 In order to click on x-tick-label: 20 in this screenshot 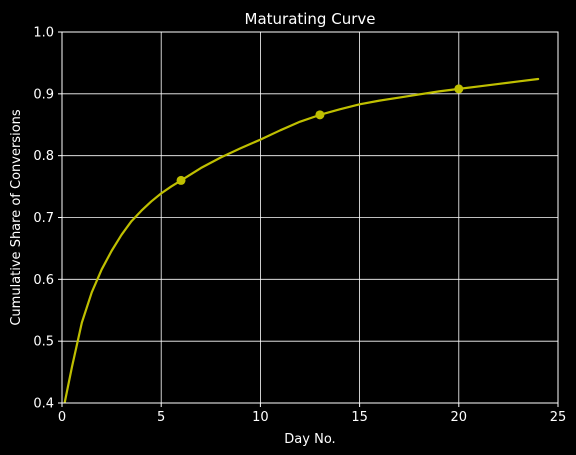, I will do `click(459, 417)`.